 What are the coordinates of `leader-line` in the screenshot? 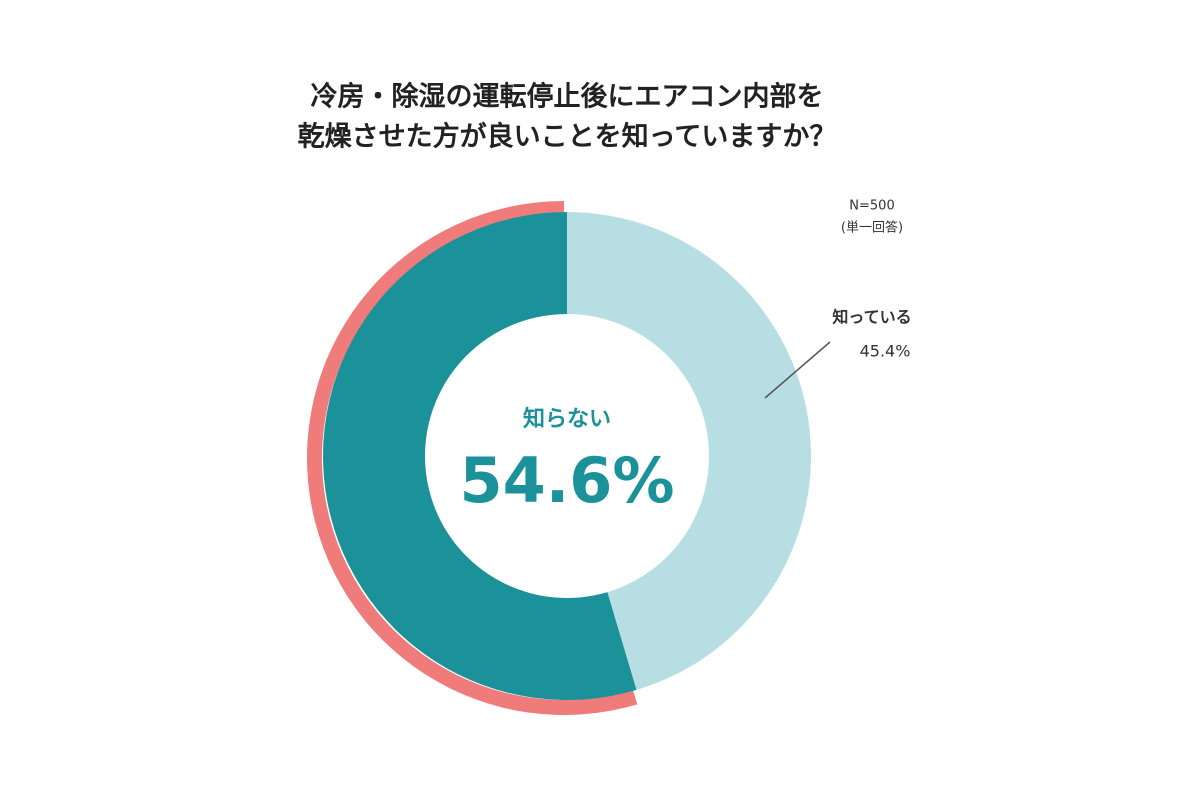 It's located at (797, 370).